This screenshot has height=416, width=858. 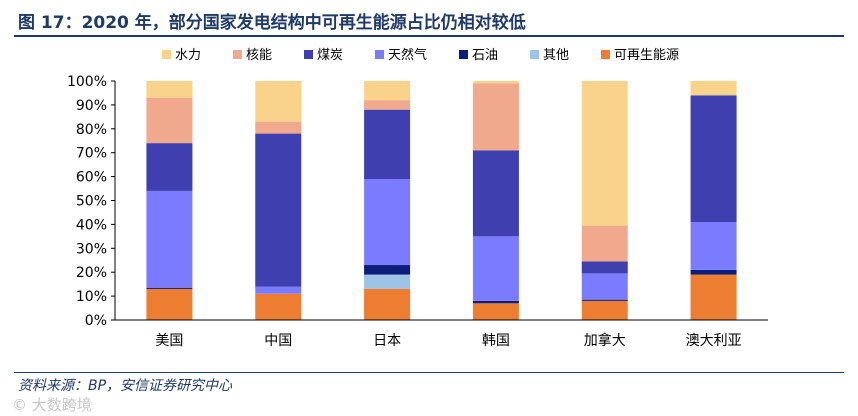 What do you see at coordinates (91, 249) in the screenshot?
I see `y-tick-label: 30%` at bounding box center [91, 249].